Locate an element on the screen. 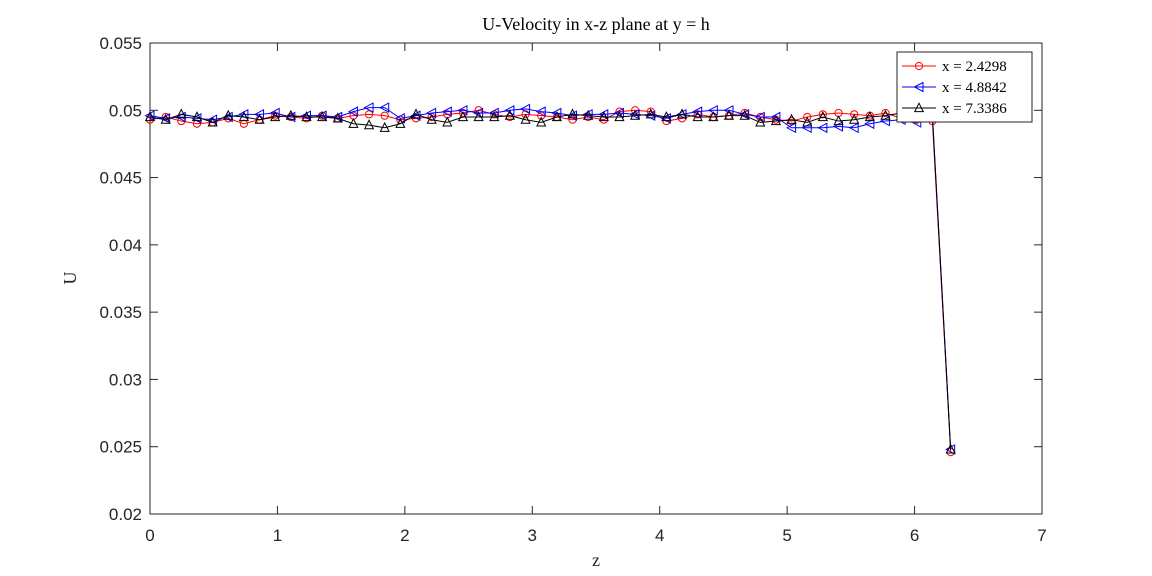 The image size is (1152, 576). x-tick-label: 2 is located at coordinates (404, 535).